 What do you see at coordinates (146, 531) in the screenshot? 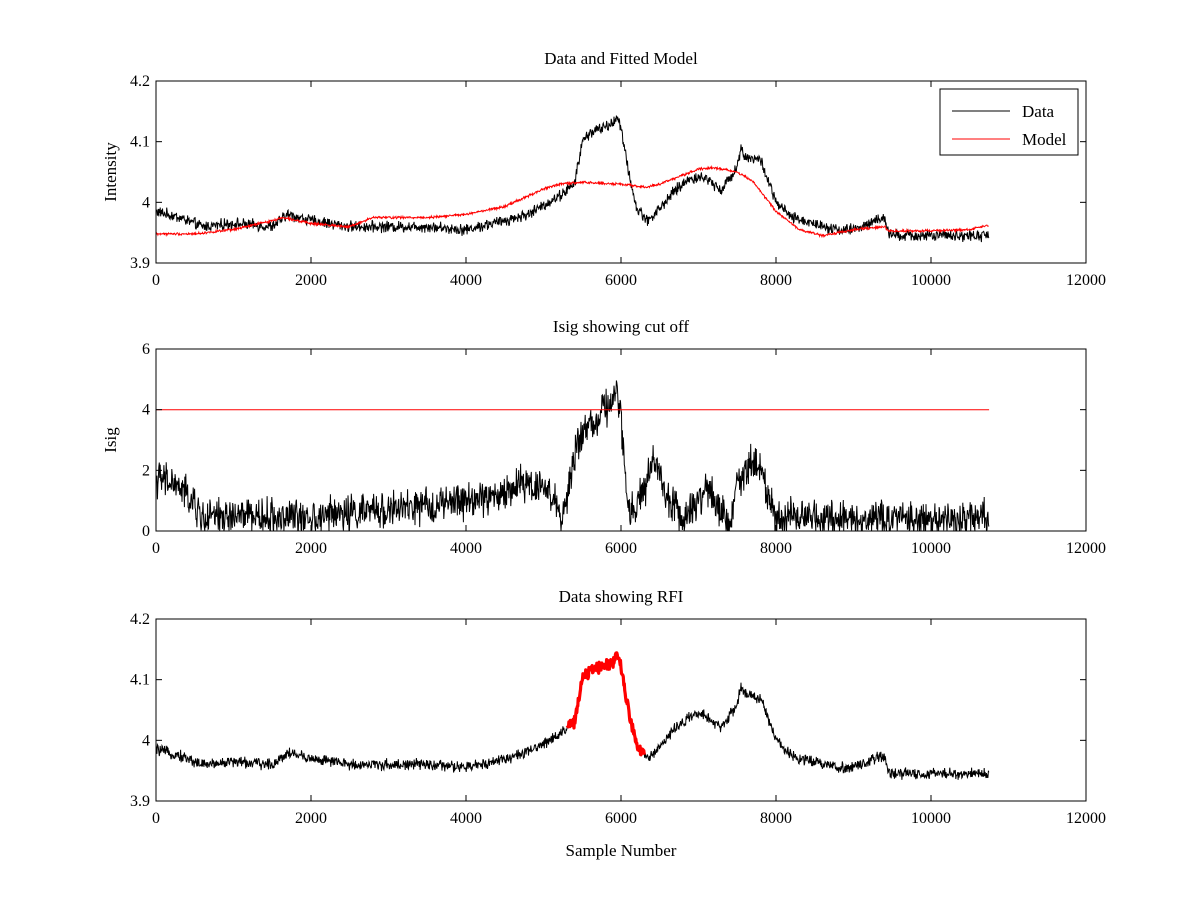
I see `y-tick-label: 0` at bounding box center [146, 531].